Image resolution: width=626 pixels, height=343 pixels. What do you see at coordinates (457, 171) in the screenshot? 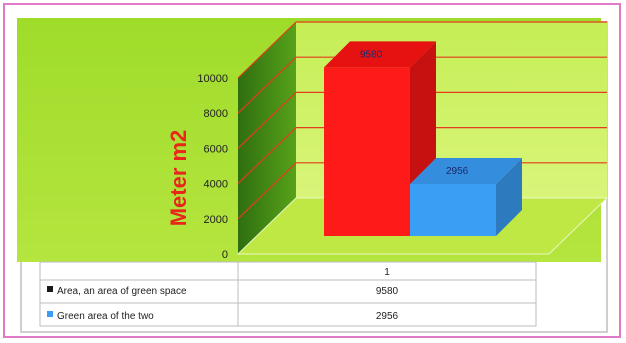
I see `data-label: 2956` at bounding box center [457, 171].